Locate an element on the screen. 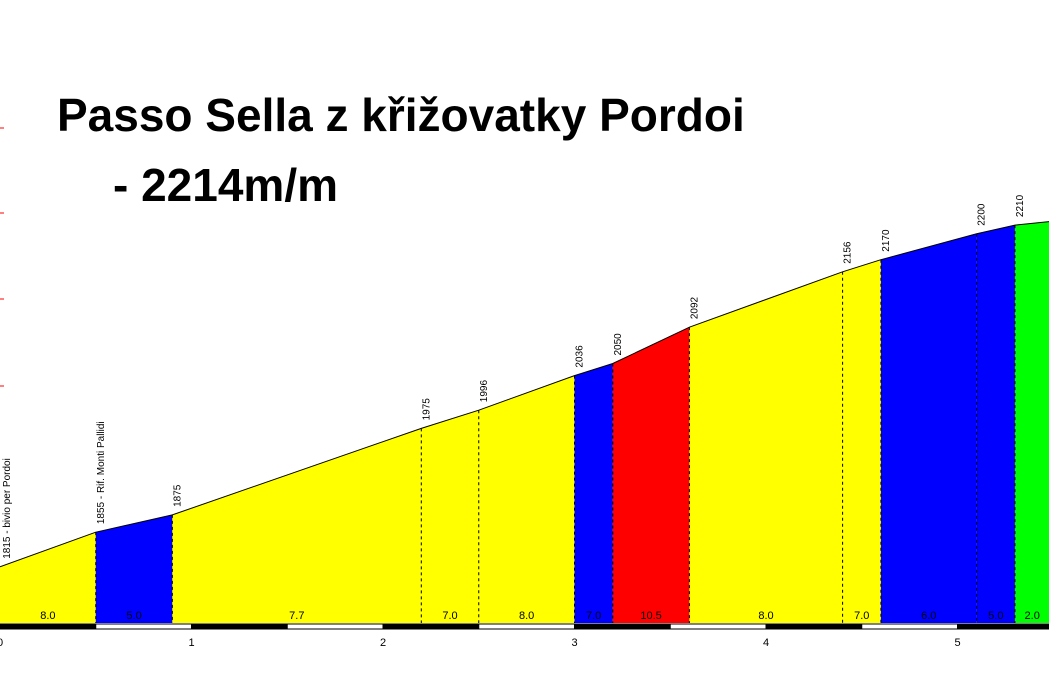 The image size is (1049, 673). x-tick-label: 3 is located at coordinates (574, 643).